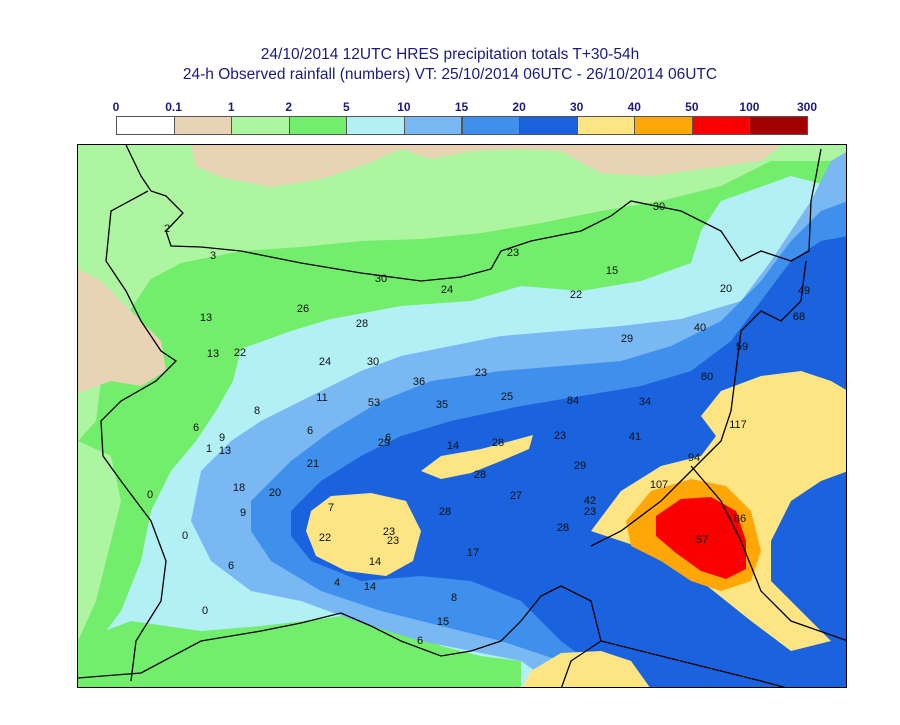 This screenshot has height=725, width=900. I want to click on legend-threshold-label: 10, so click(404, 107).